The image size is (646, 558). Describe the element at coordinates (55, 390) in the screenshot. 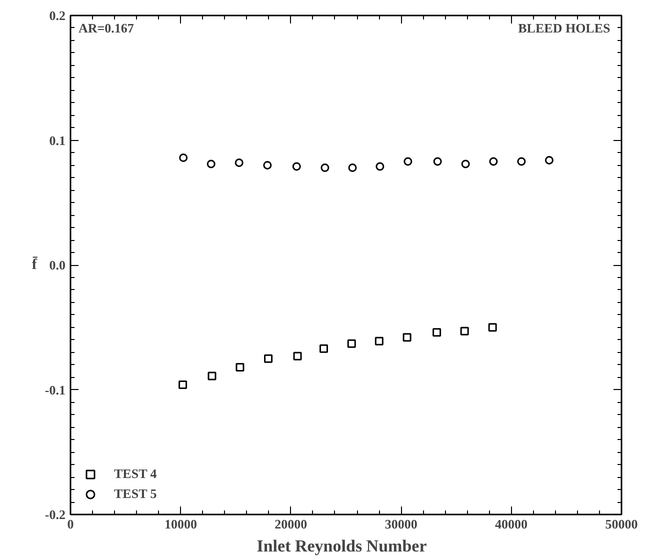

I see `y-tick-label: -0.1` at that location.